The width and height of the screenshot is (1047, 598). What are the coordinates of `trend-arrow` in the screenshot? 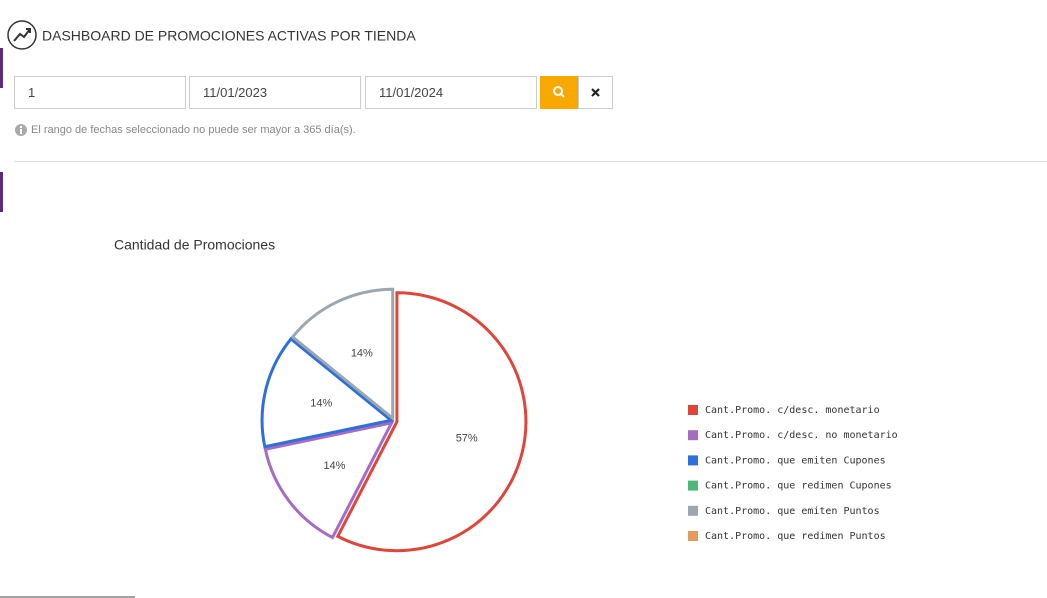 It's located at (28, 30).